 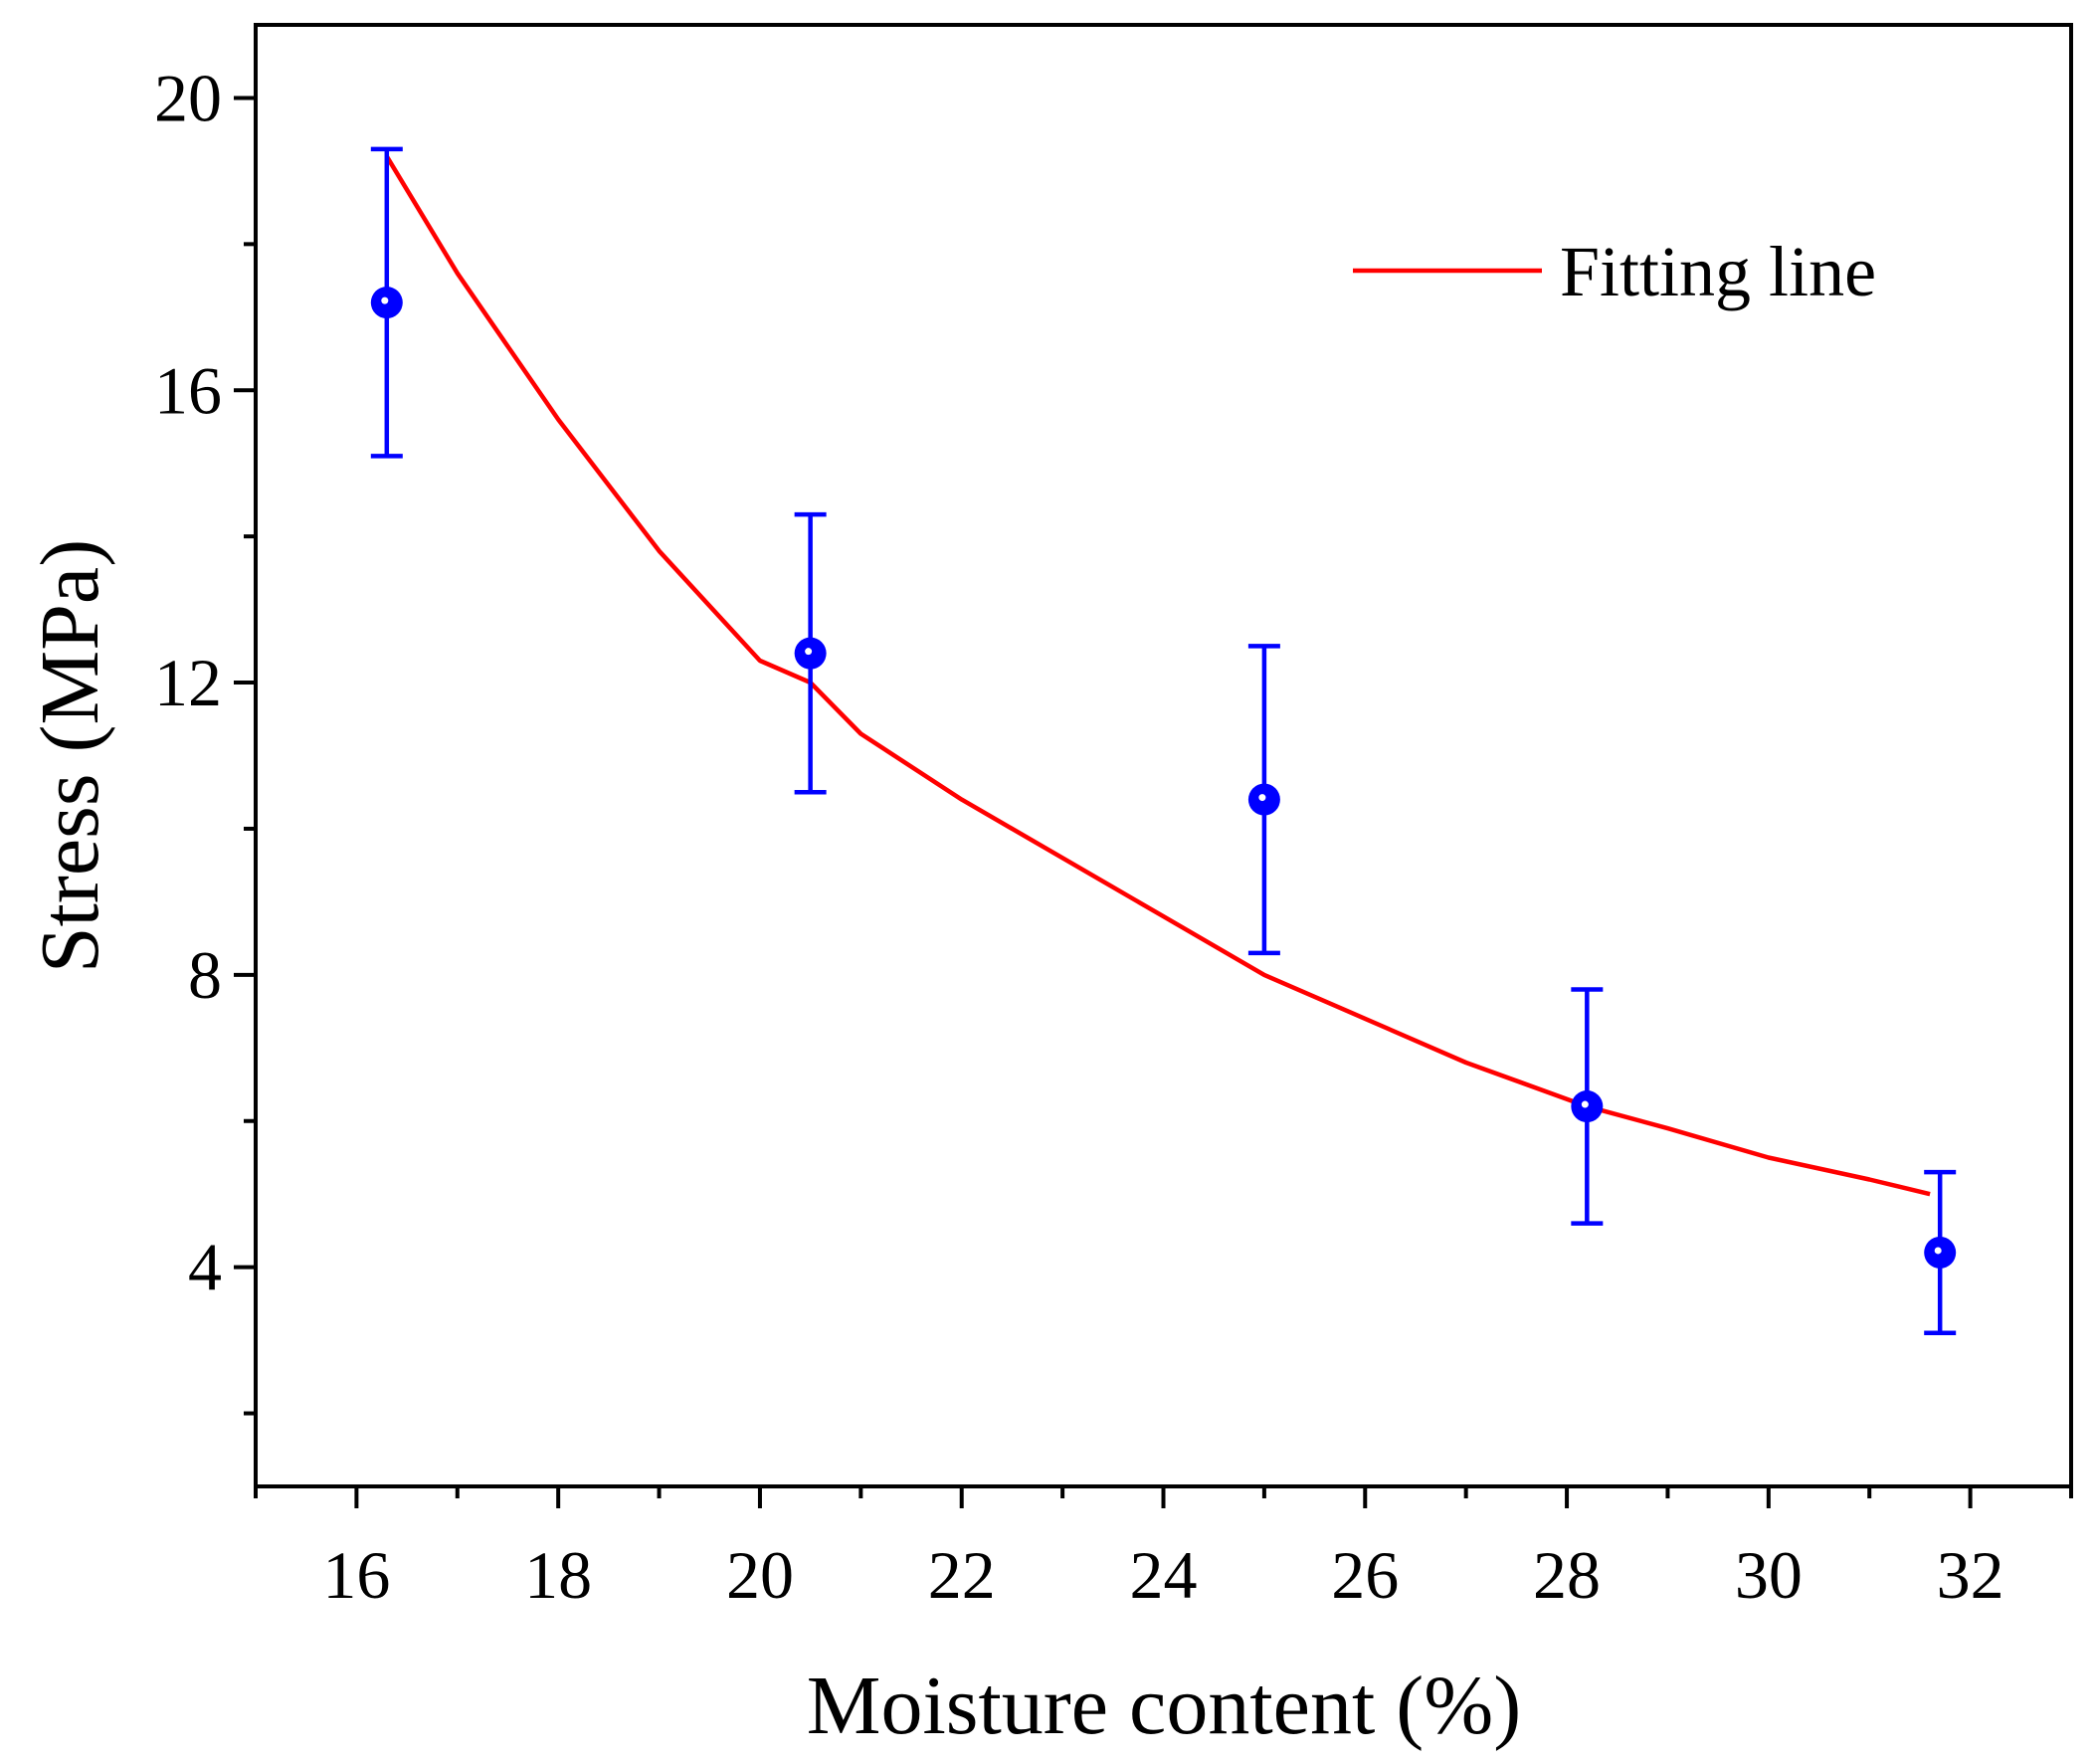 What do you see at coordinates (188, 97) in the screenshot?
I see `y-tick-label: 20` at bounding box center [188, 97].